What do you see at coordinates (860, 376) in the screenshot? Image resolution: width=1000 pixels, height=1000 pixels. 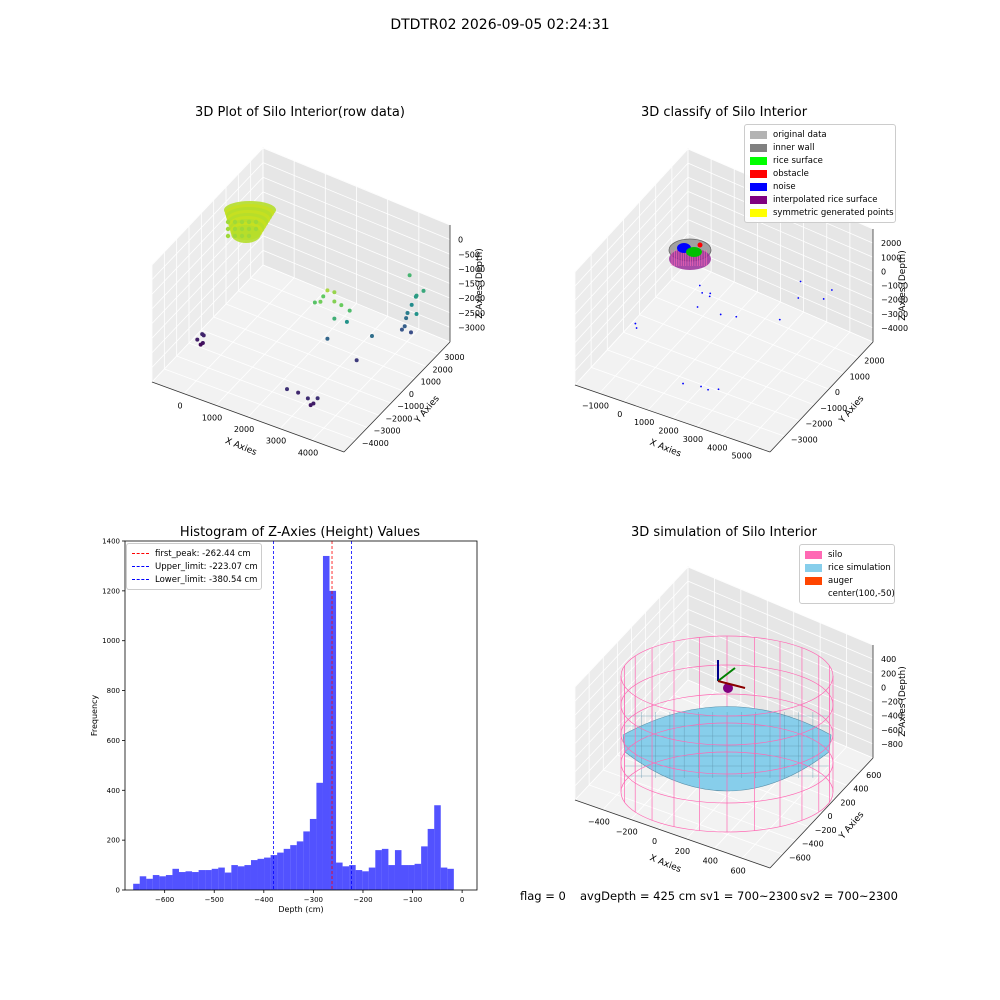 I see `classify-scatter-y-tick-label: 1000` at bounding box center [860, 376].